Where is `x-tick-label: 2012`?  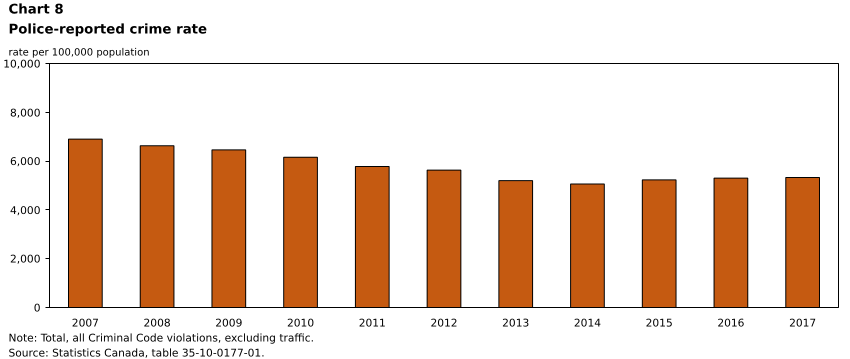 x-tick-label: 2012 is located at coordinates (444, 323).